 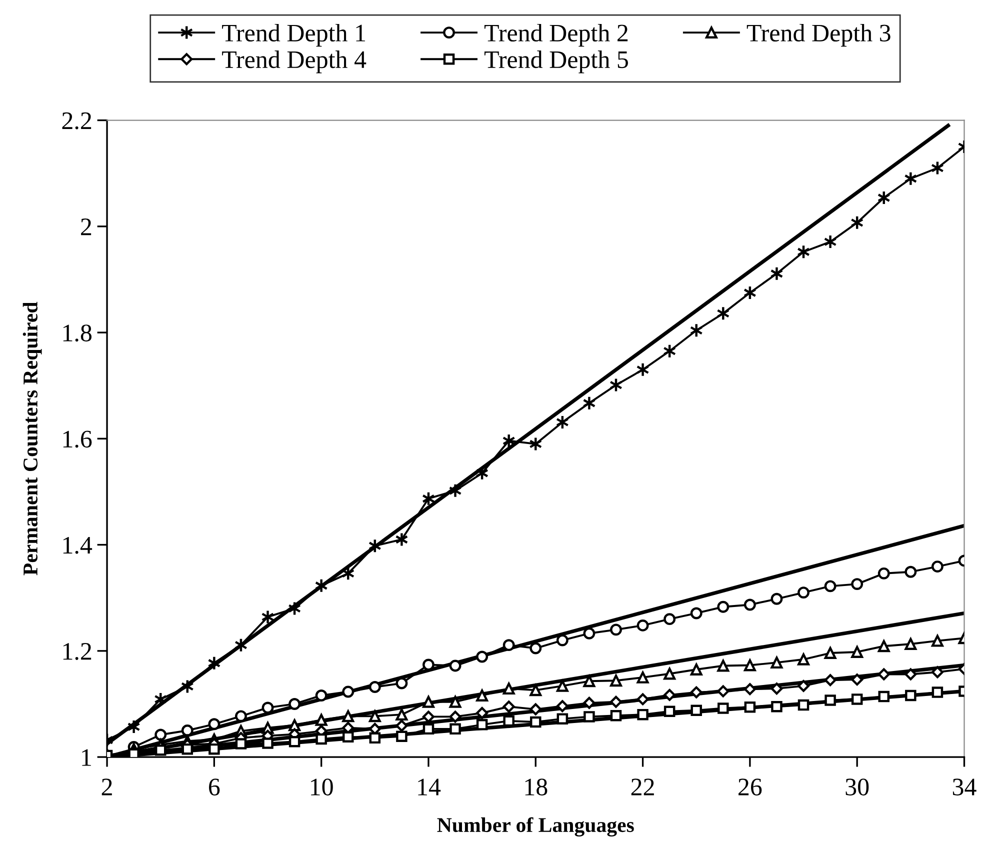 I want to click on y-tick-label: 1.6, so click(x=77, y=439).